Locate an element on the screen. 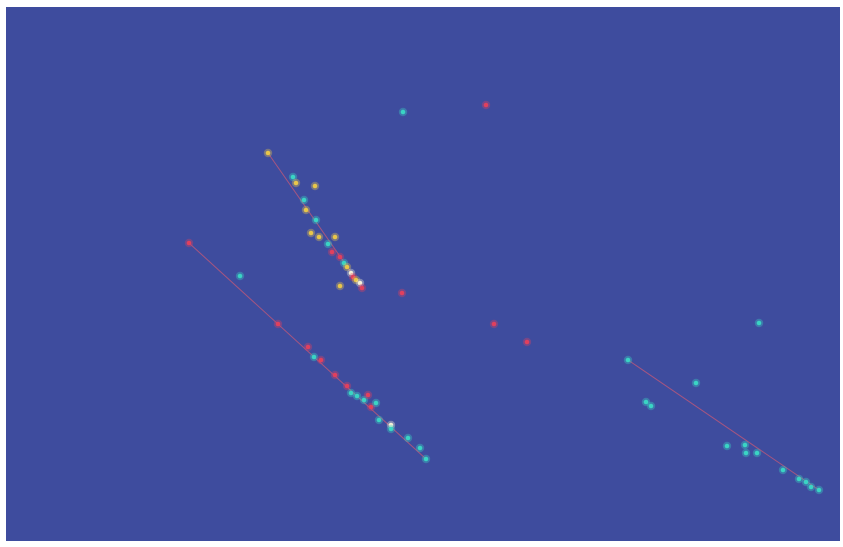  right-streak is located at coordinates (723, 406).